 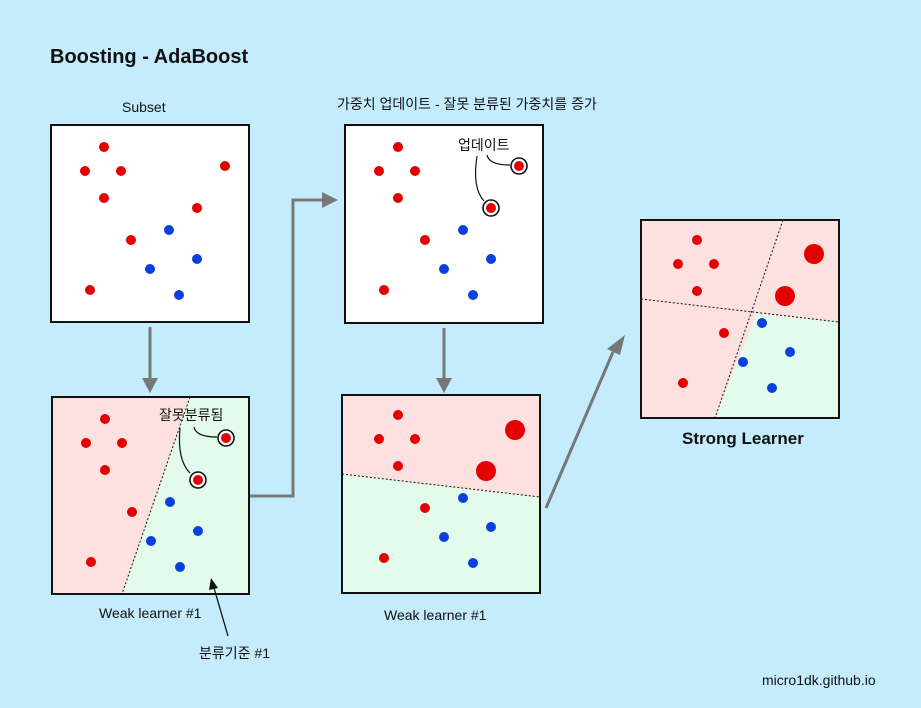 I want to click on strong-learner-panel, so click(x=740, y=319).